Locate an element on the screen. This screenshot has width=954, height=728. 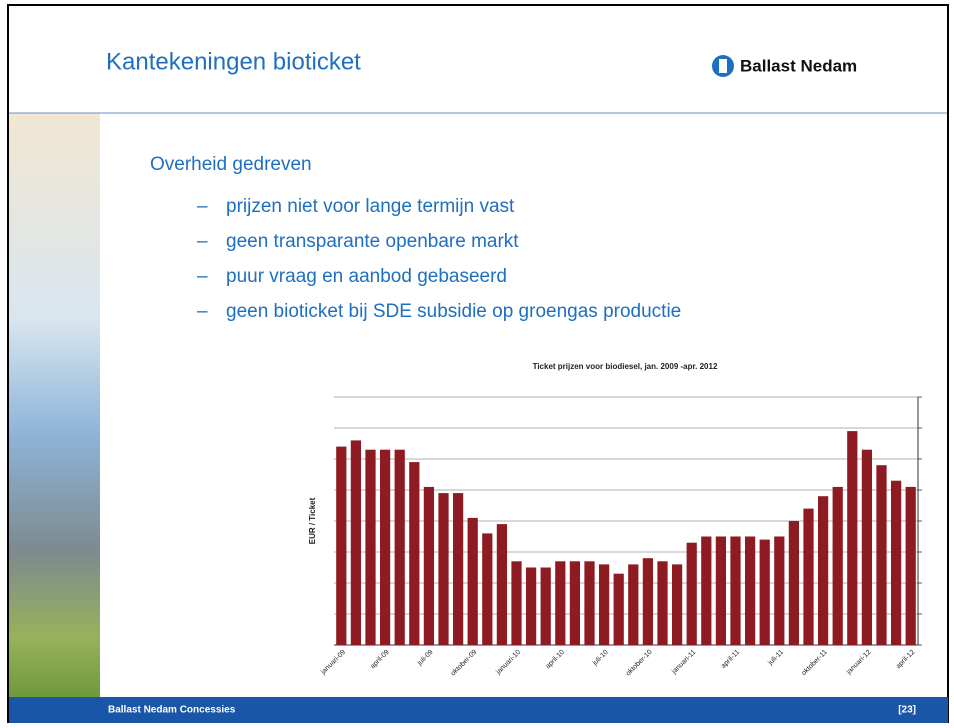
bullet-text: geen transparante openbare markt is located at coordinates (372, 241).